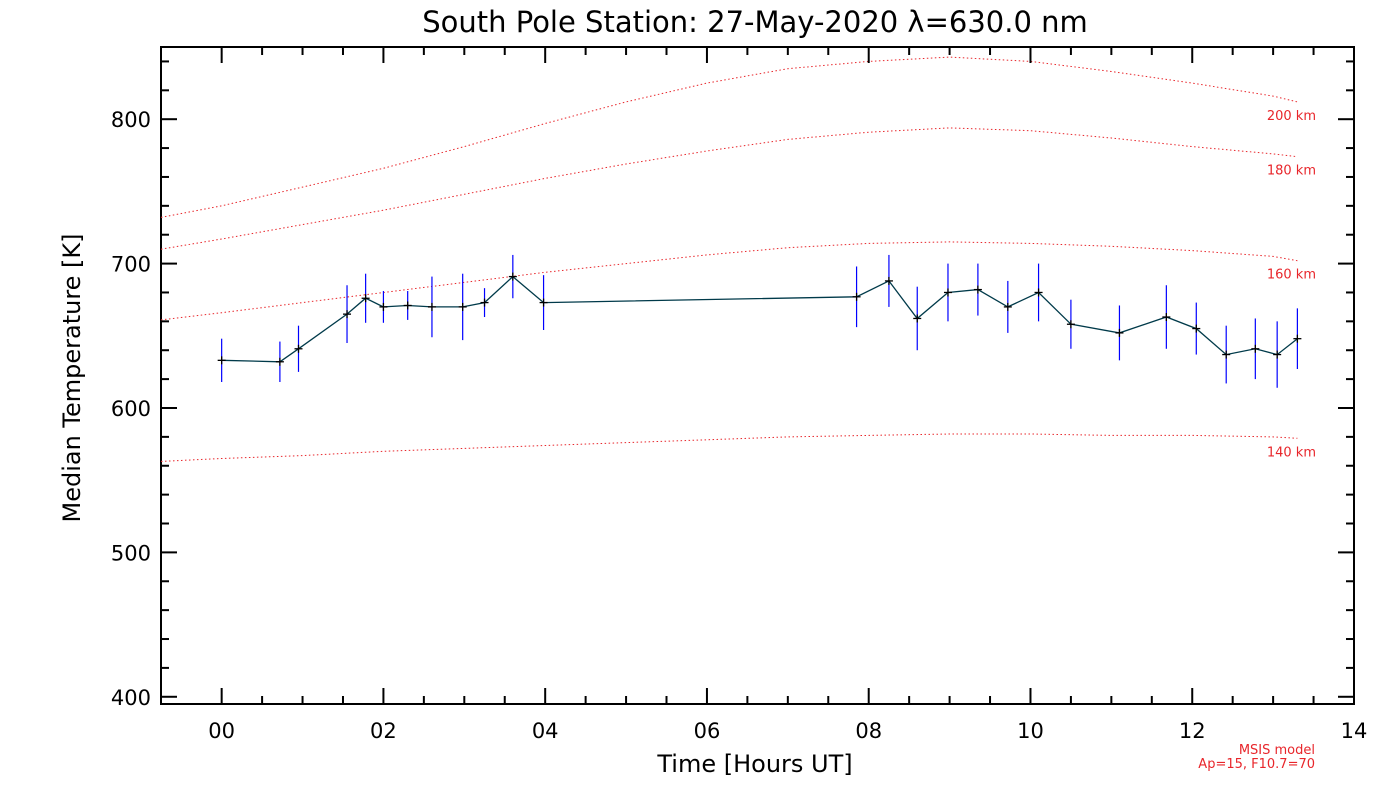  I want to click on model-curve-labels: 200 km 180 km 160 km 140 km, so click(1291, 284).